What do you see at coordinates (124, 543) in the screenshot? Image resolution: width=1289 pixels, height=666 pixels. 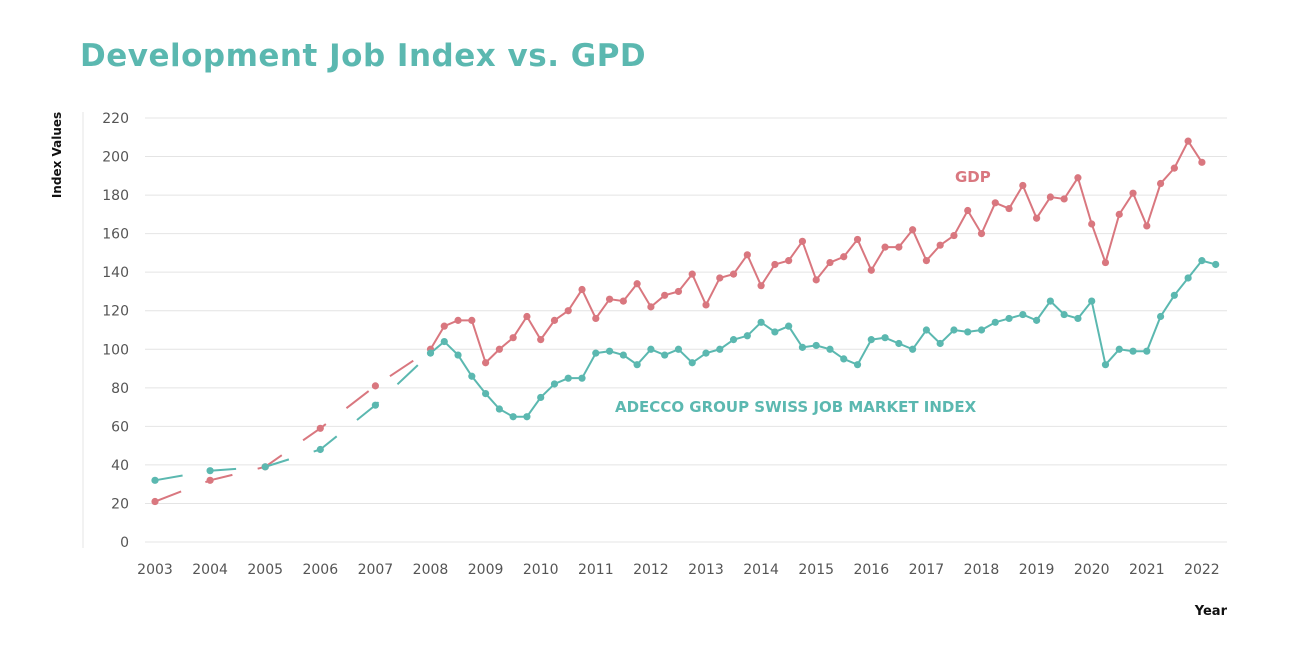 I see `y-tick-label: 0` at bounding box center [124, 543].